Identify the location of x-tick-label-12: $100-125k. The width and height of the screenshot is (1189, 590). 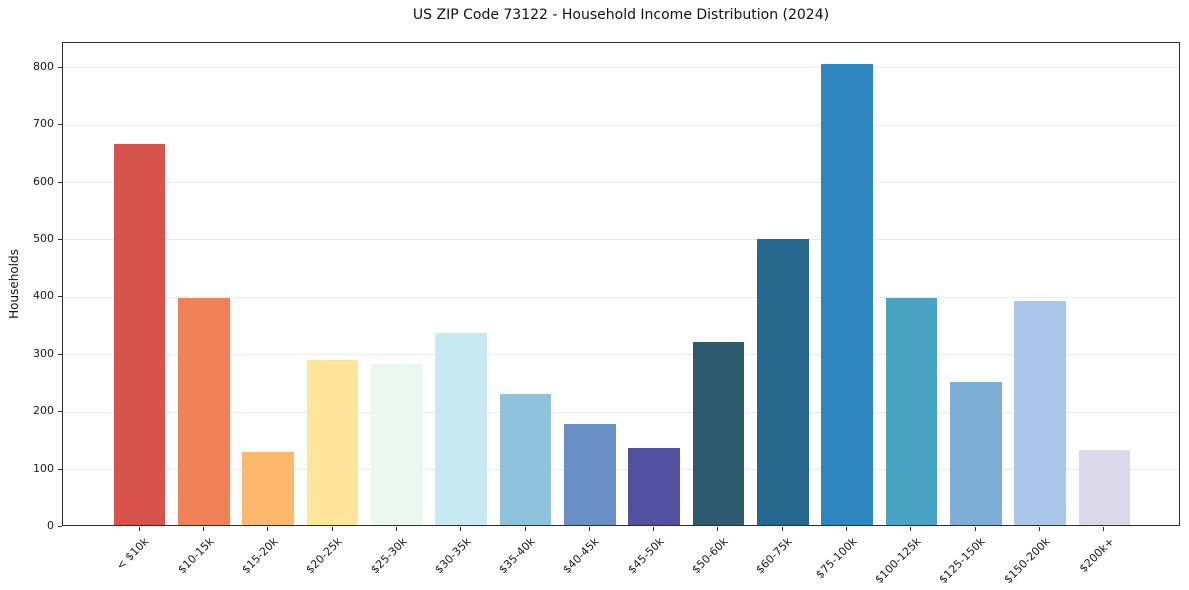
(898, 561).